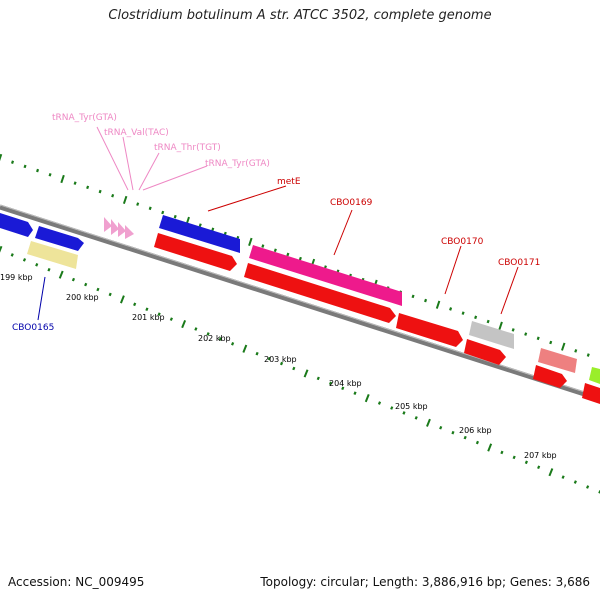 Image resolution: width=600 pixels, height=600 pixels. I want to click on label-CBO0169: CBO0169, so click(351, 203).